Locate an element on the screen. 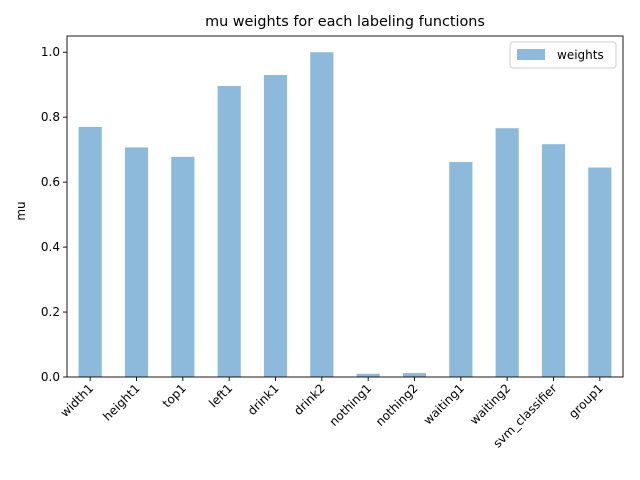 This screenshot has height=480, width=640. bar-svm_classifier is located at coordinates (553, 260).